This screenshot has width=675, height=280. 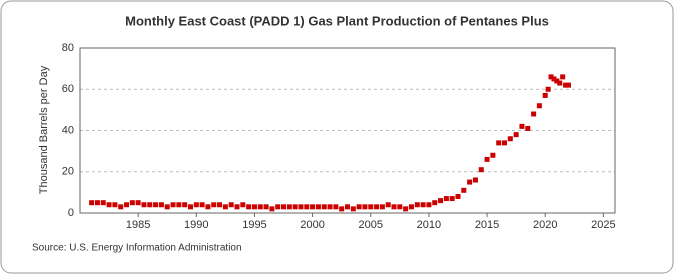 I want to click on x-tick-label: 2025, so click(x=603, y=225).